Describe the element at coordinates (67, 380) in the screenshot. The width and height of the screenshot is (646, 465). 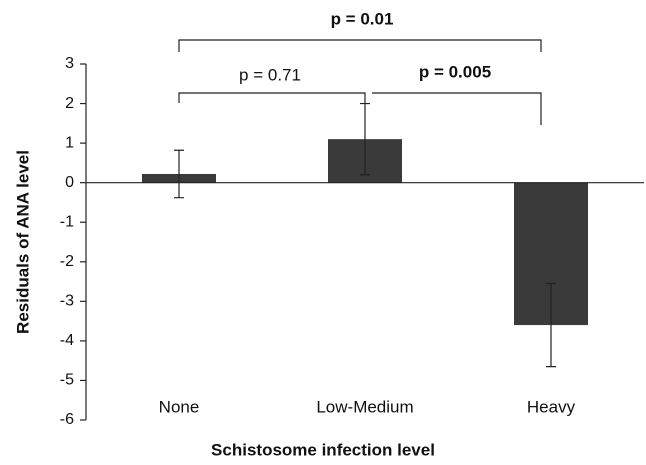
I see `y-tick-label: -5` at that location.